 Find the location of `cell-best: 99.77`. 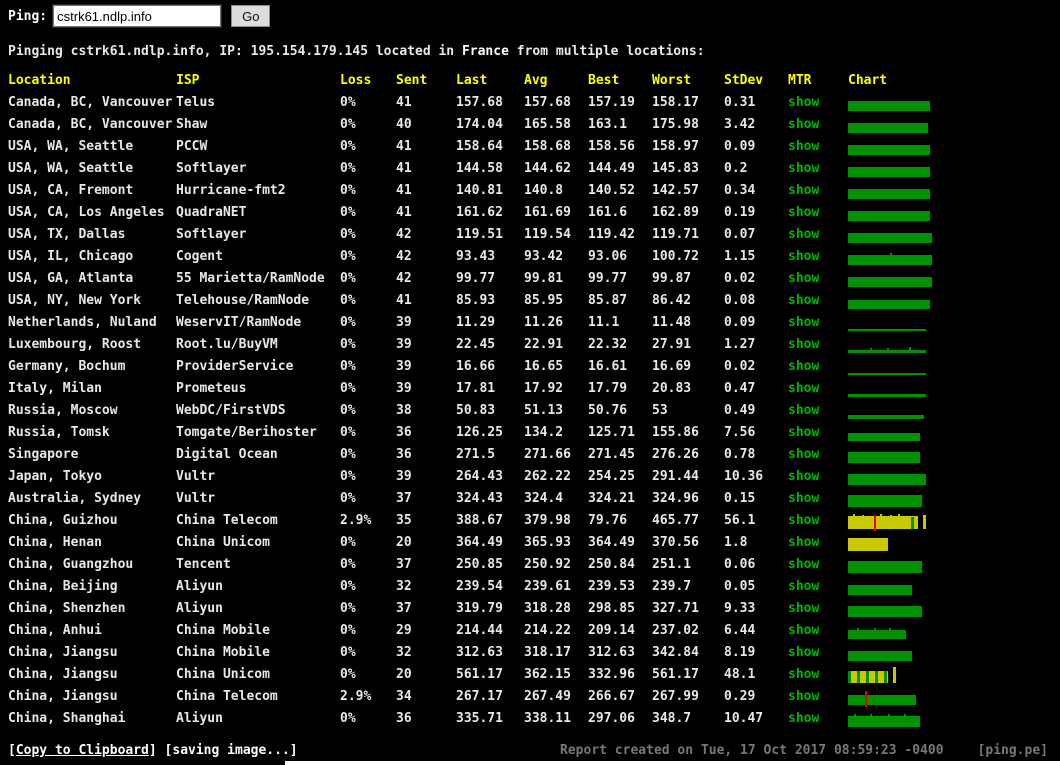

cell-best: 99.77 is located at coordinates (608, 278).